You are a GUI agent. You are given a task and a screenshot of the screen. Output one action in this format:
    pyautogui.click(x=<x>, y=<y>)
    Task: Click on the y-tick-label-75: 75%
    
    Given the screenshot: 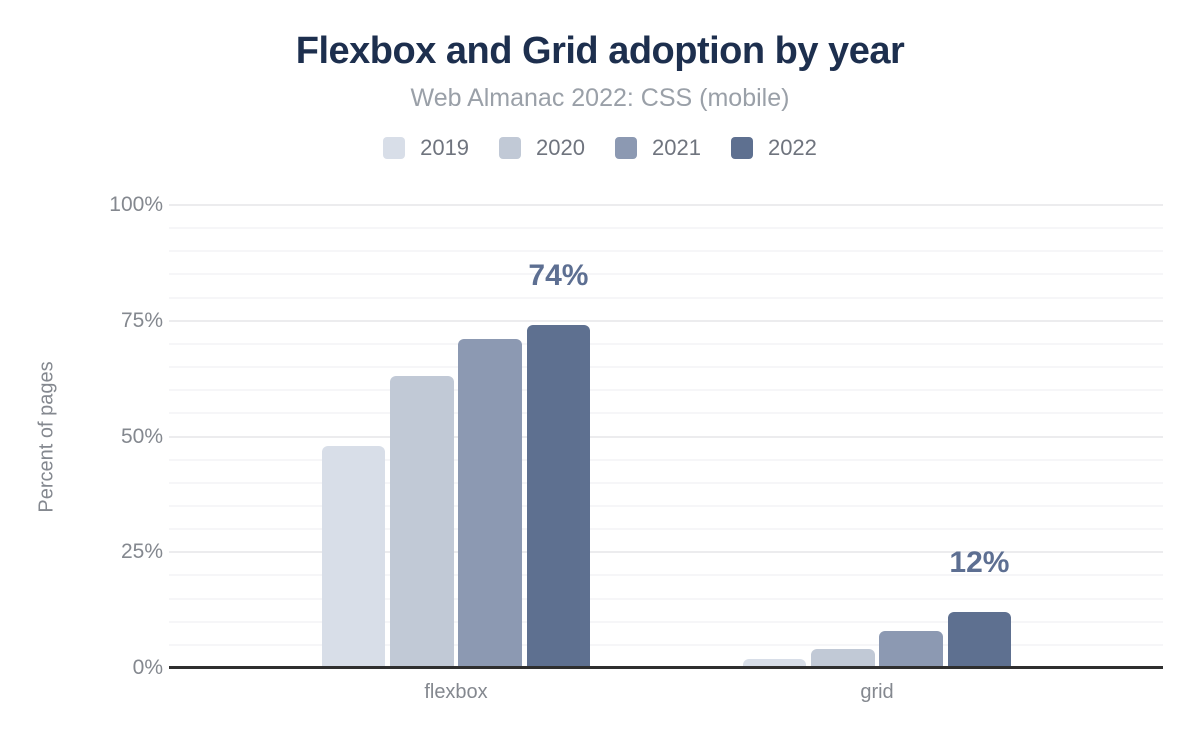 What is the action you would take?
    pyautogui.click(x=141, y=320)
    